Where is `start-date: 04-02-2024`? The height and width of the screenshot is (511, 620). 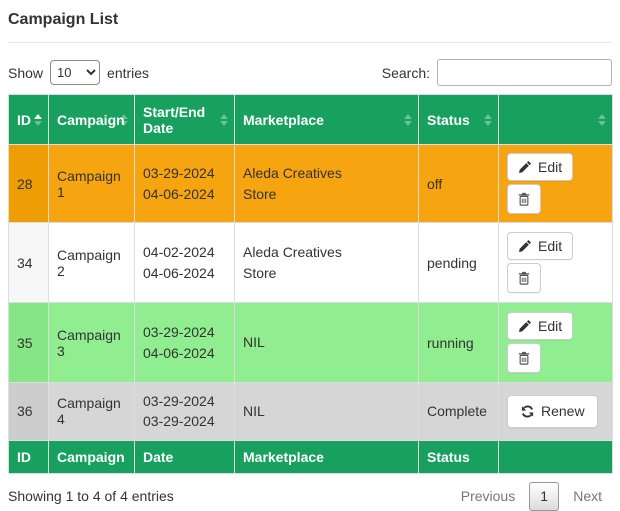
start-date: 04-02-2024 is located at coordinates (179, 252).